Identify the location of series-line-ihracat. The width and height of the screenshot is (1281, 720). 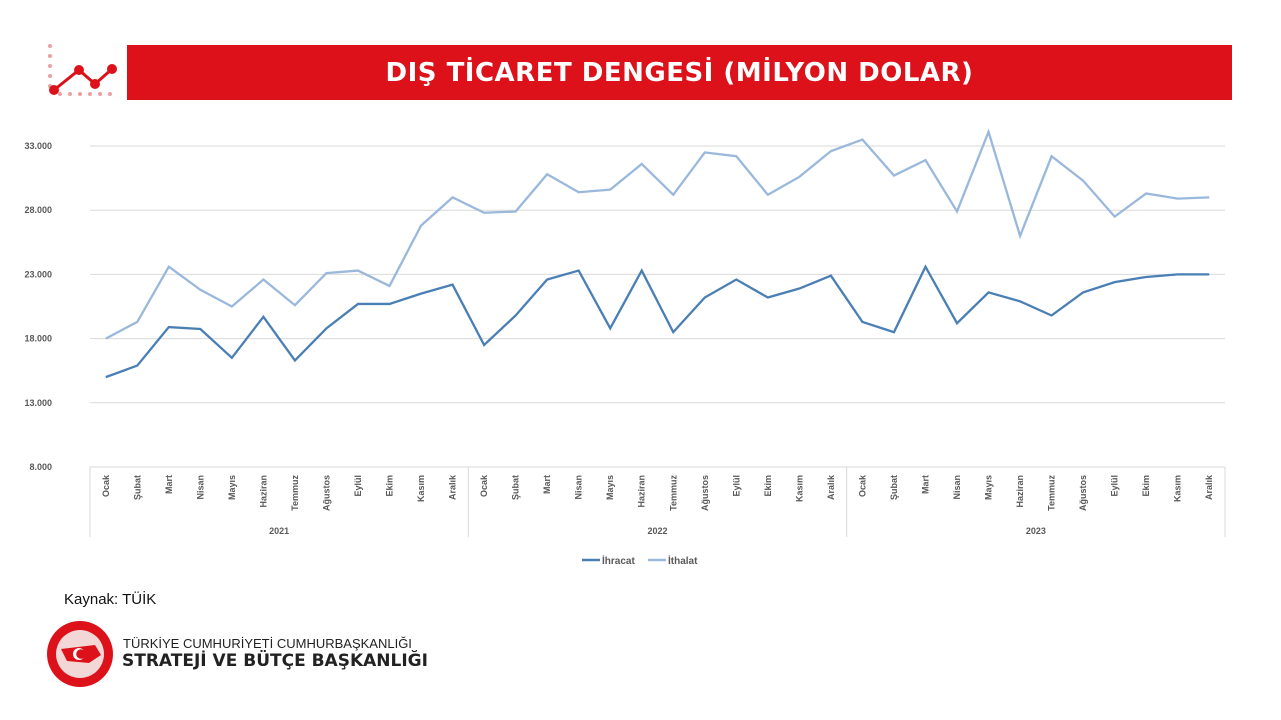
(657, 321).